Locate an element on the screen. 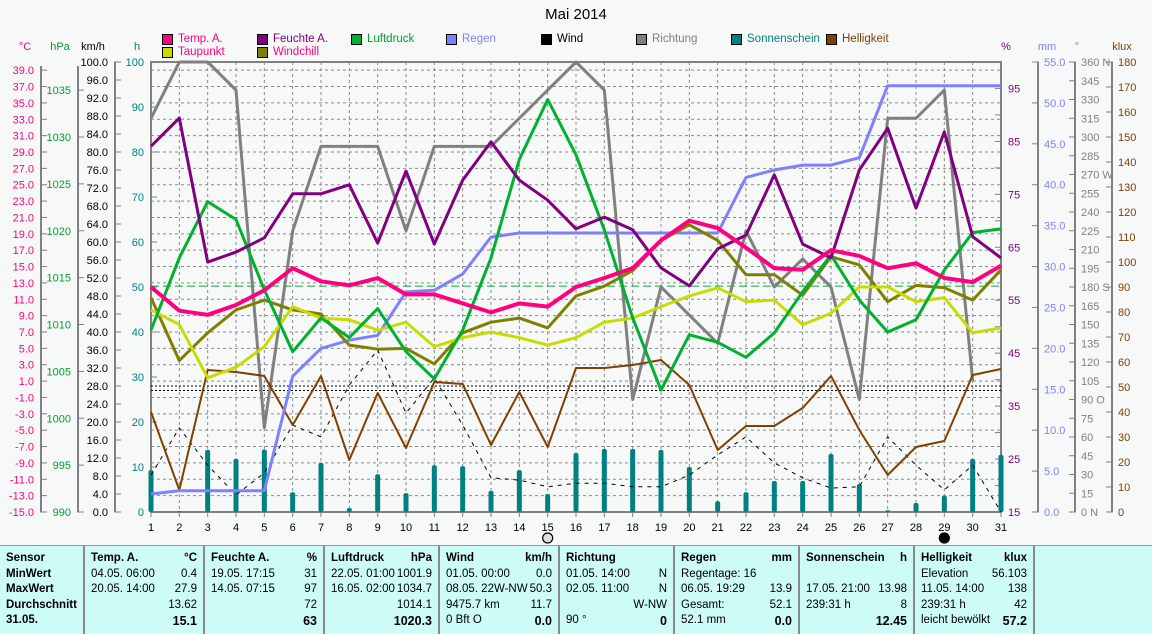 The width and height of the screenshot is (1152, 634). stat-value: 138 is located at coordinates (1017, 589).